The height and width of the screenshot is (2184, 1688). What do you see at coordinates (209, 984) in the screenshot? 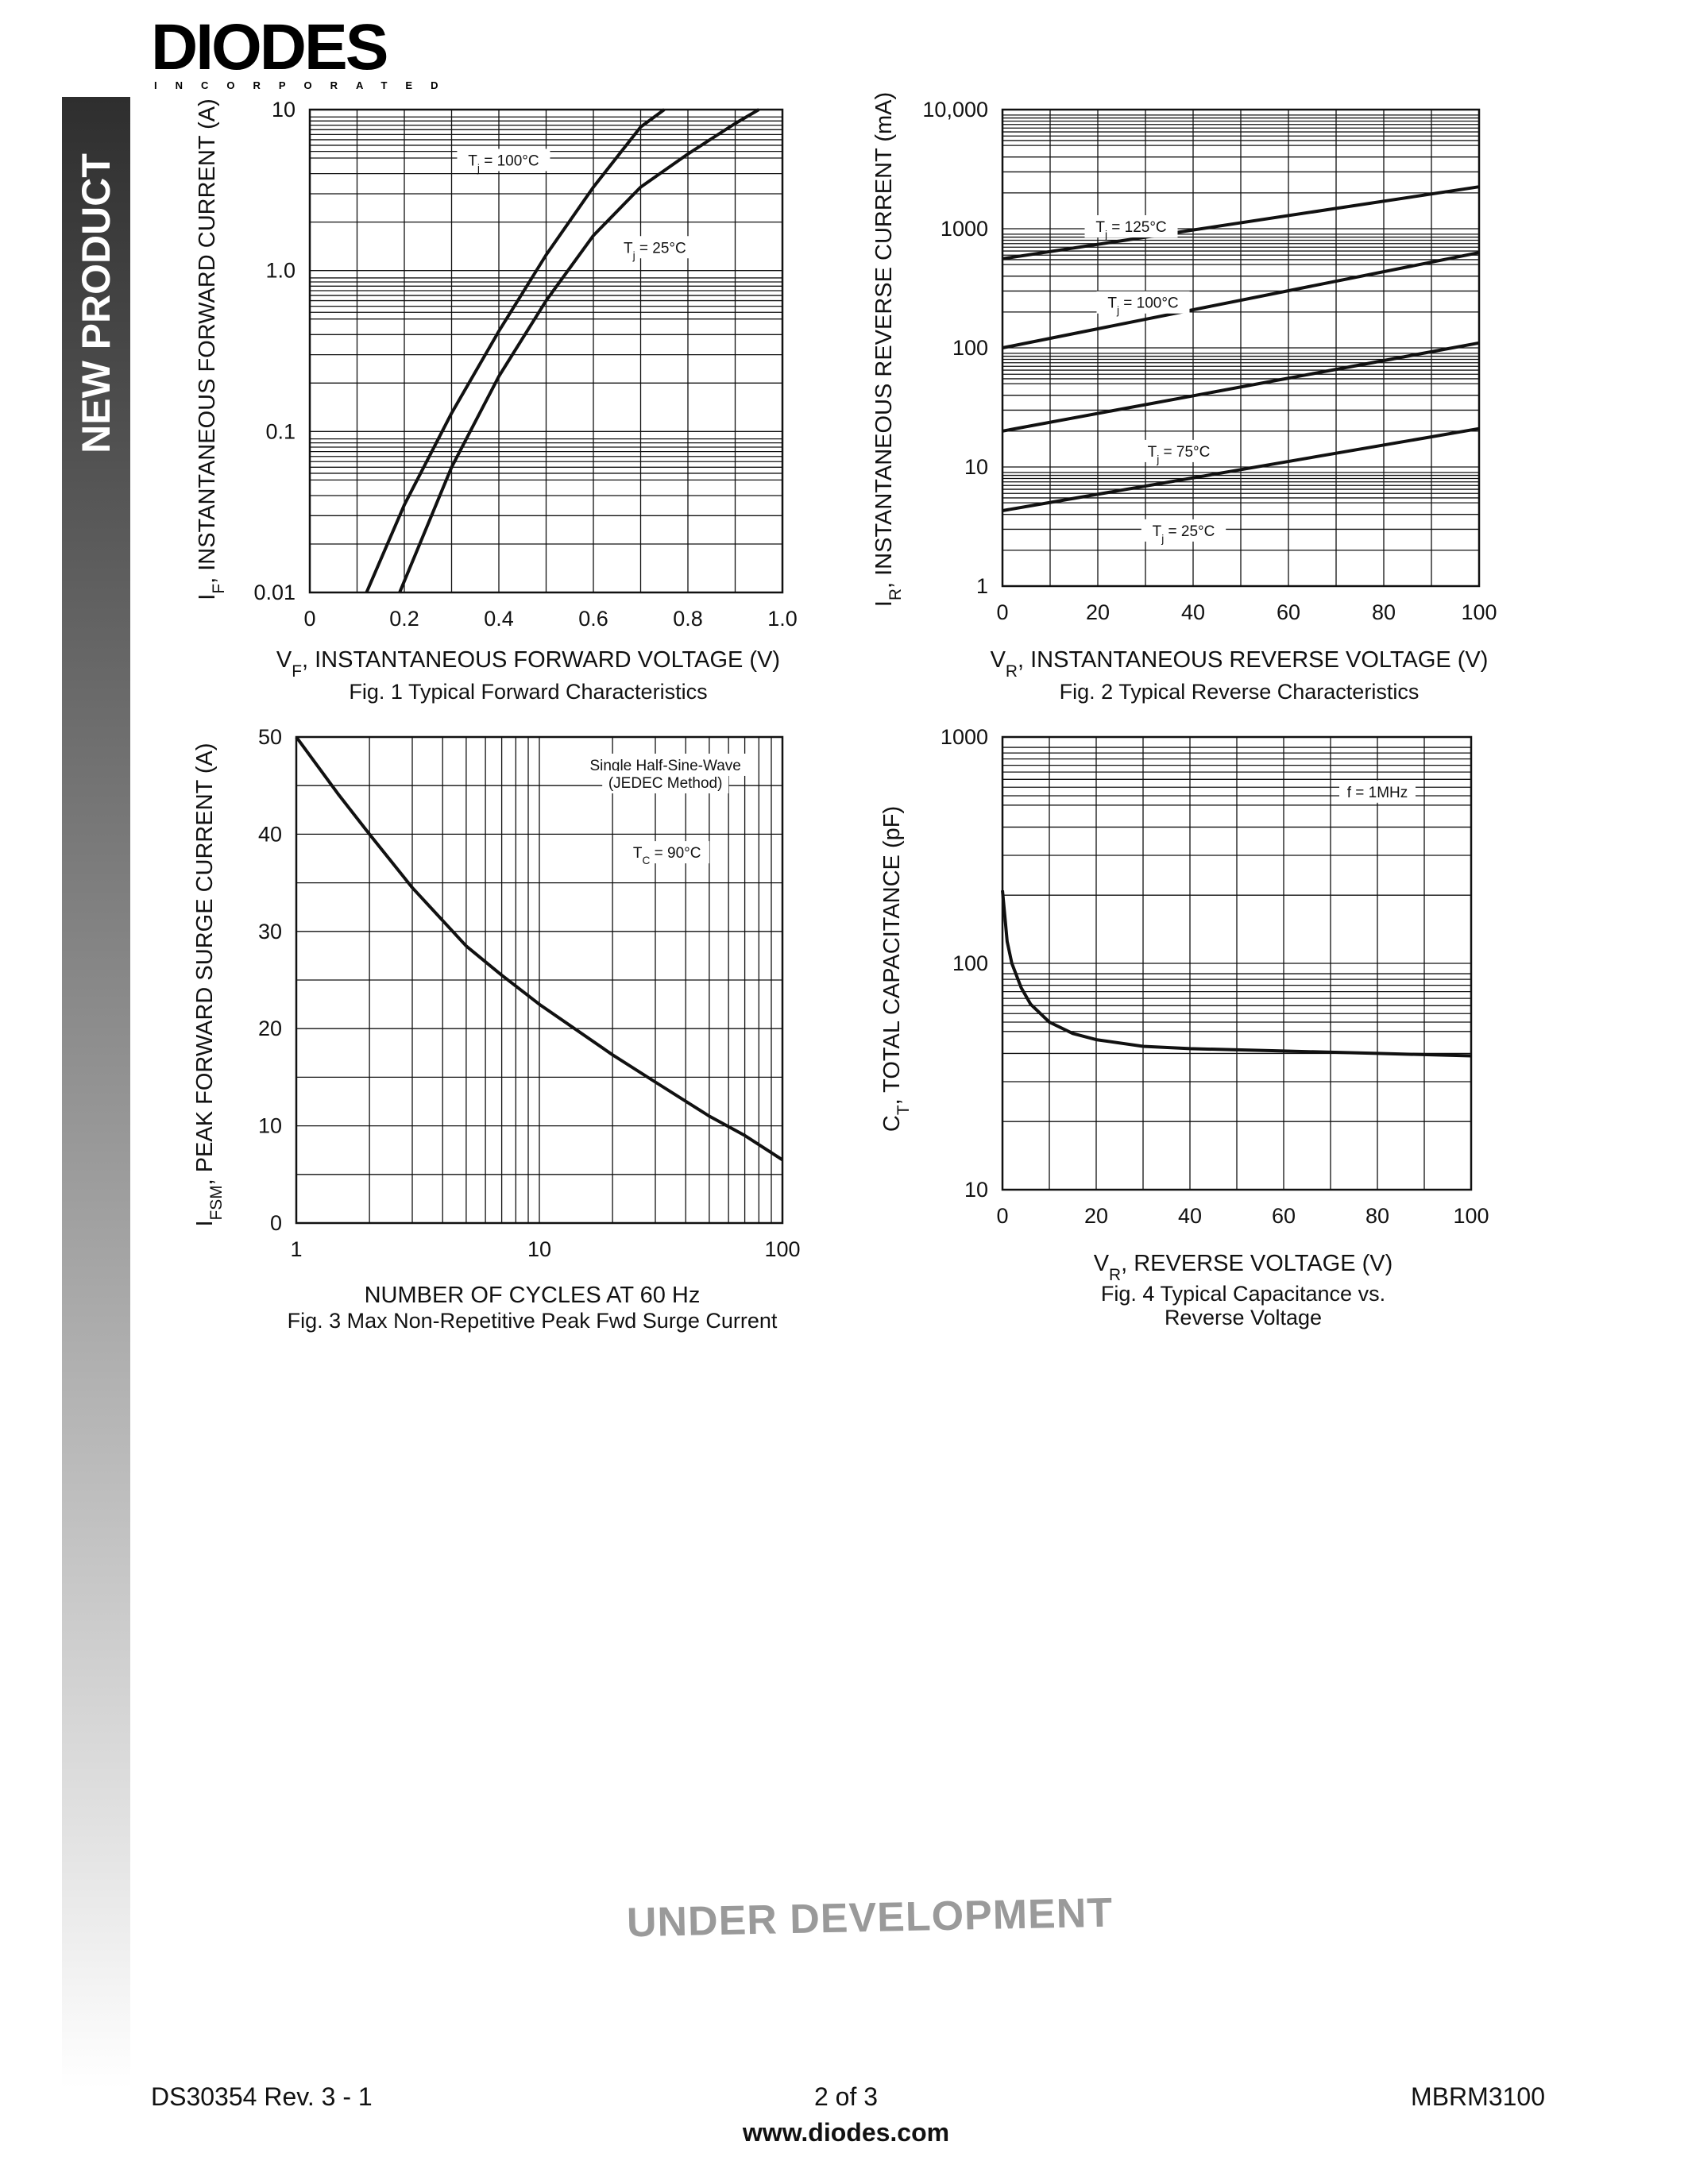
I see `y-axis-label: IFSM, PEAK FORWARD SURGE CURRENT (A)` at bounding box center [209, 984].